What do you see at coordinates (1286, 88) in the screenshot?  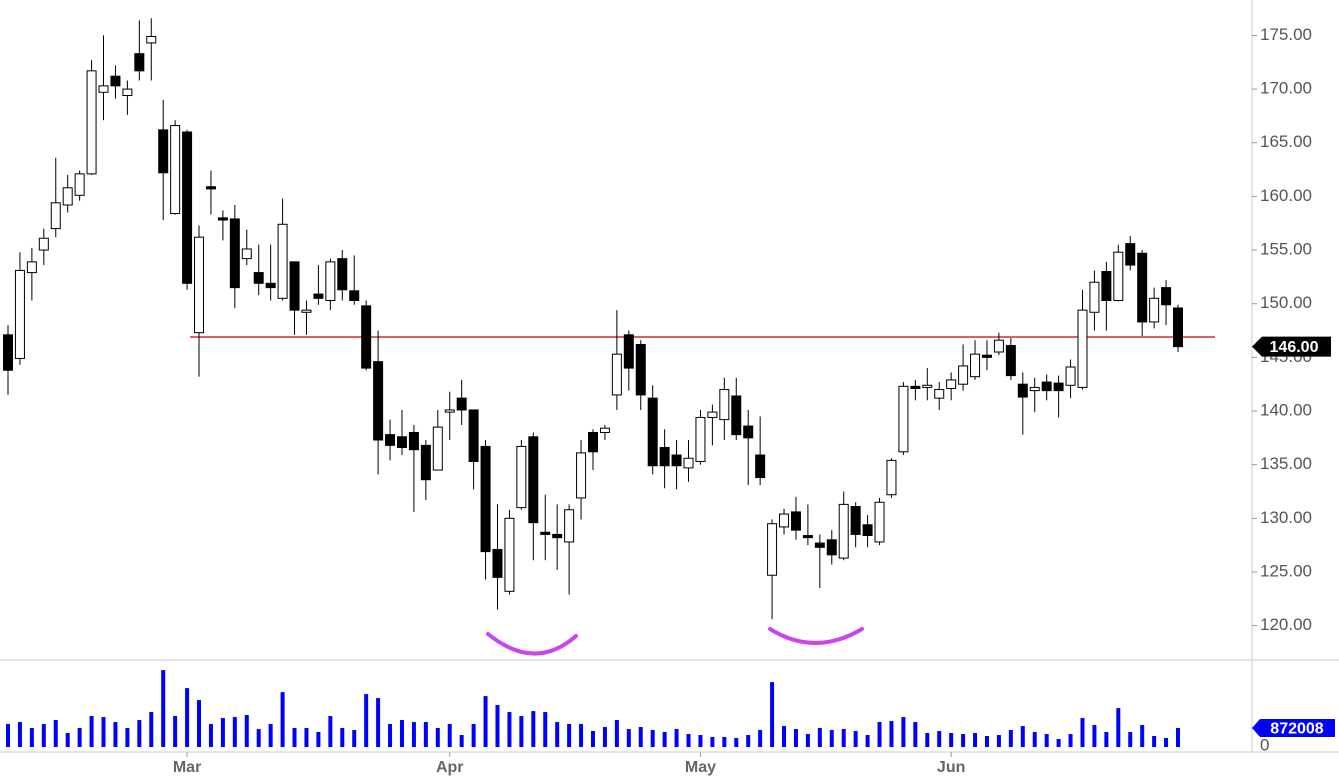 I see `y-tick-label: 170.00` at bounding box center [1286, 88].